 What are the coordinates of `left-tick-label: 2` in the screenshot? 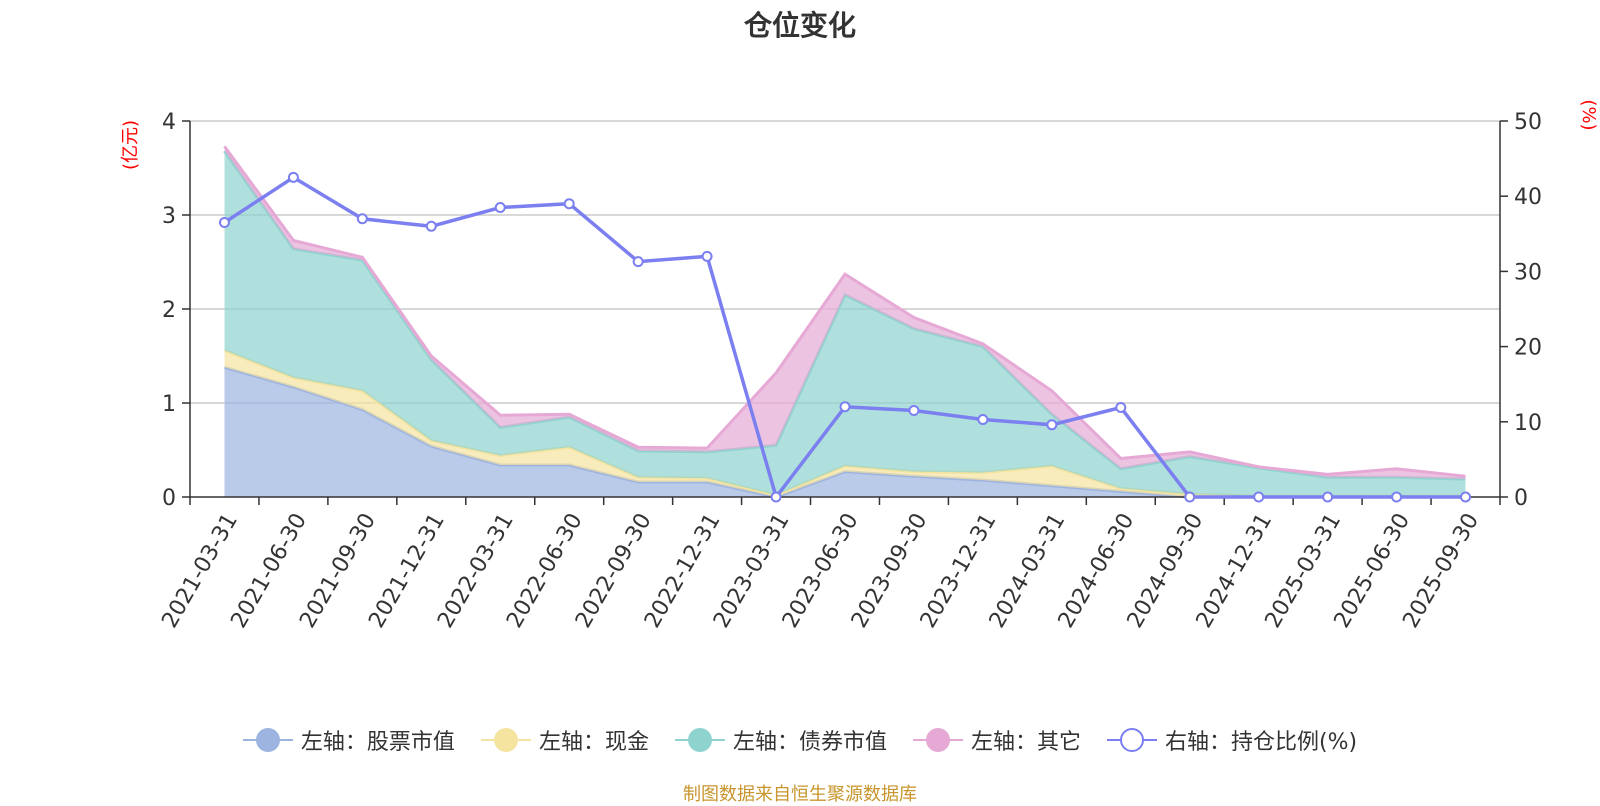 It's located at (169, 310).